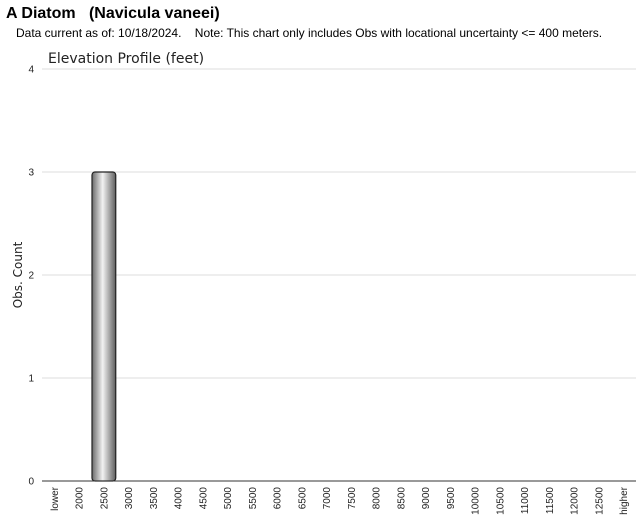 Image resolution: width=640 pixels, height=523 pixels. Describe the element at coordinates (253, 498) in the screenshot. I see `x-tick-label: 5500` at that location.